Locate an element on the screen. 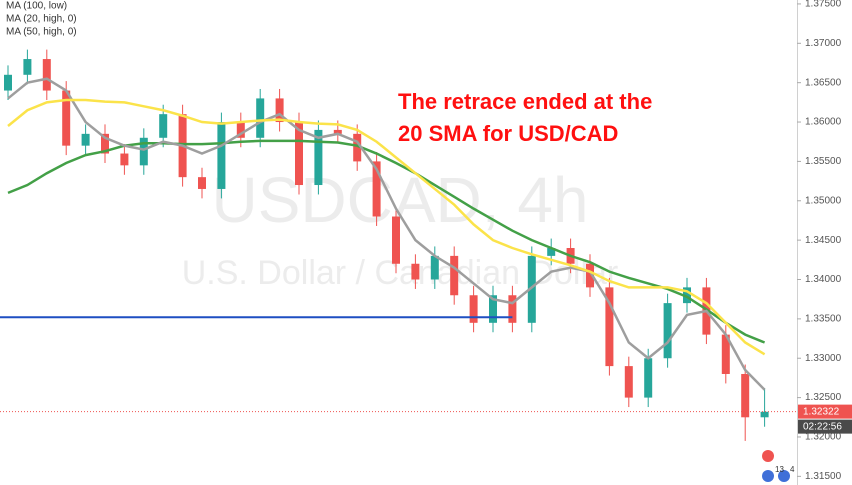 The width and height of the screenshot is (852, 485). y-tick-label: 1.36000 is located at coordinates (823, 122).